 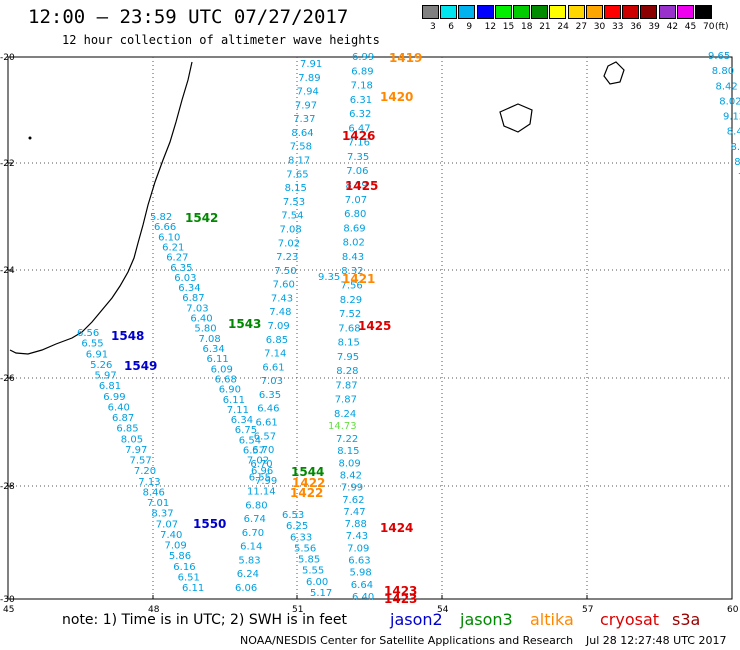 What do you see at coordinates (309, 78) in the screenshot?
I see `track-value: 7.89` at bounding box center [309, 78].